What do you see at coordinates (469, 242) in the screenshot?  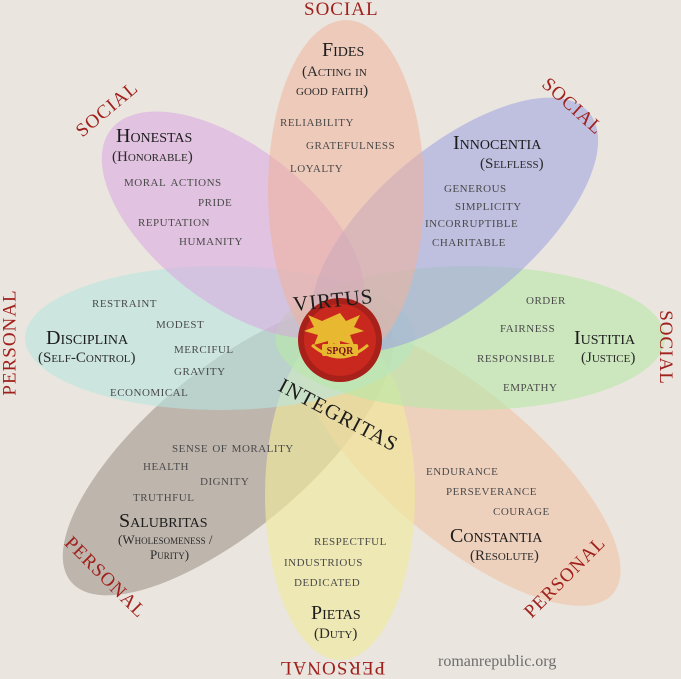 I see `innocentia-trait: charitable` at bounding box center [469, 242].